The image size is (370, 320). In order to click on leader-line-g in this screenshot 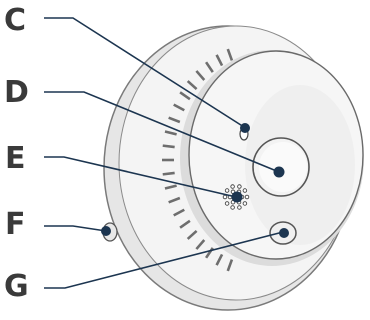, I will do `click(164, 260)`.